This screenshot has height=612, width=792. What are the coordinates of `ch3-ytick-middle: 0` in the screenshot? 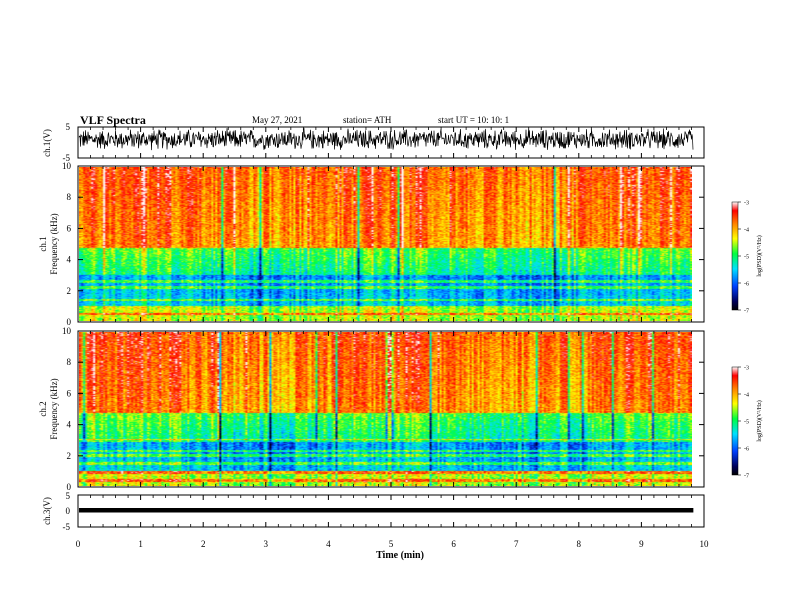 It's located at (68, 511).